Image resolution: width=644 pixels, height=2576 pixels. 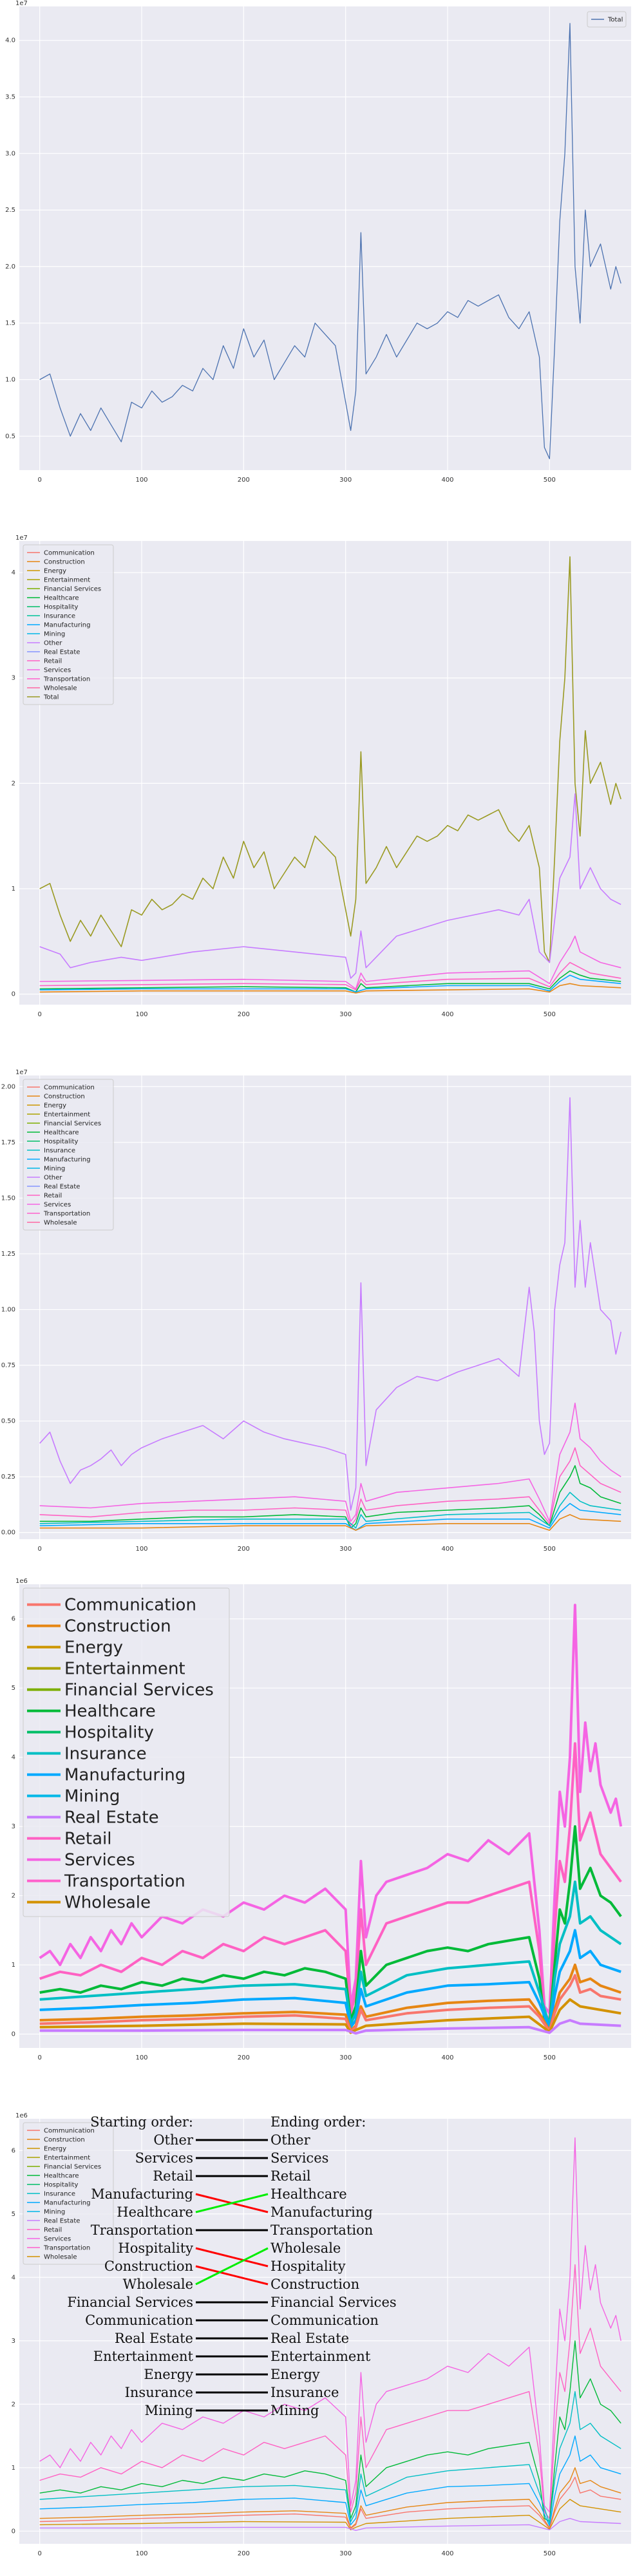 What do you see at coordinates (10, 96) in the screenshot?
I see `y-tick-label: 3.5` at bounding box center [10, 96].